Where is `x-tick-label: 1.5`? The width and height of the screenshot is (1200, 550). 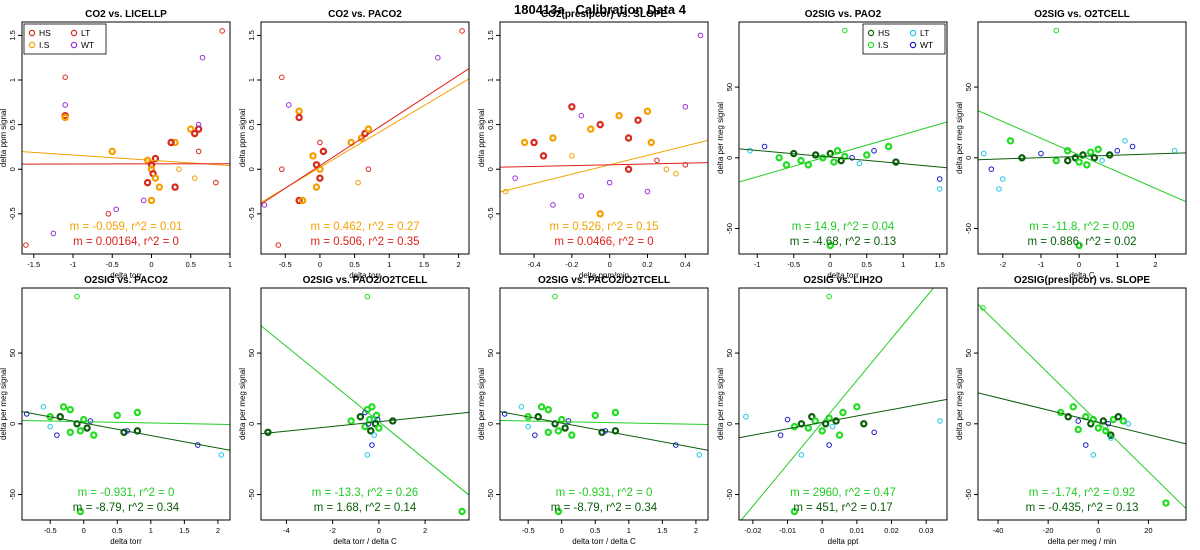 x-tick-label: 1.5 is located at coordinates (662, 530).